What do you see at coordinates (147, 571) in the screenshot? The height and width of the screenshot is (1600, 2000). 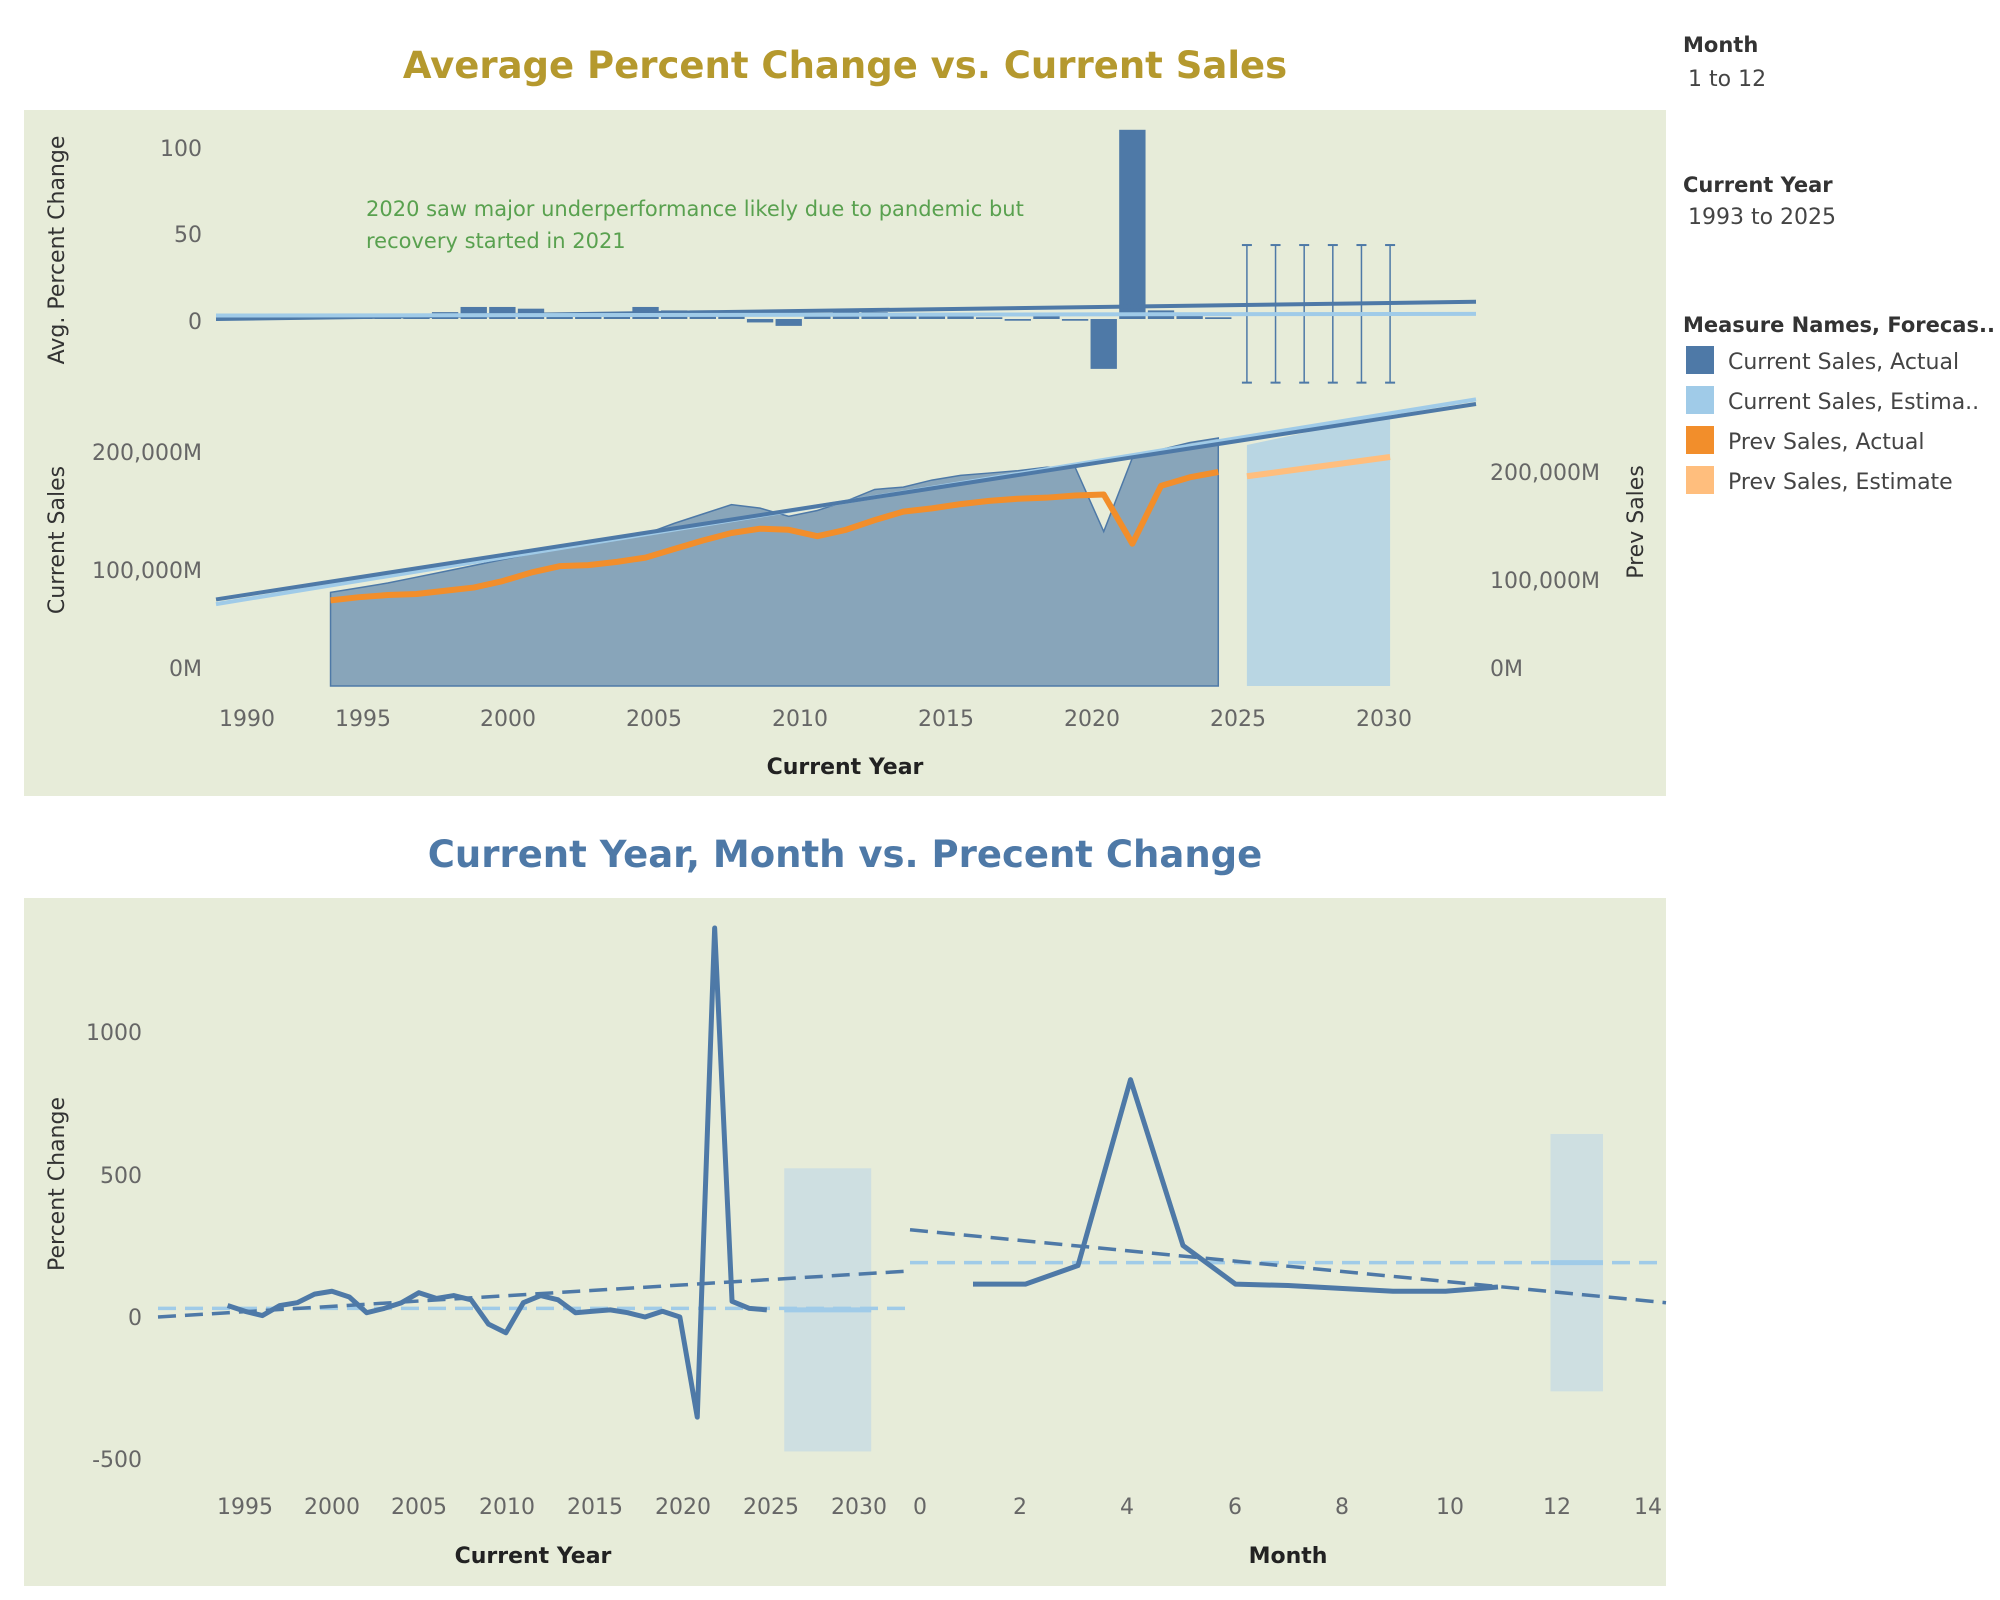 I see `chart1-bottom-ytick: 100,000M` at bounding box center [147, 571].